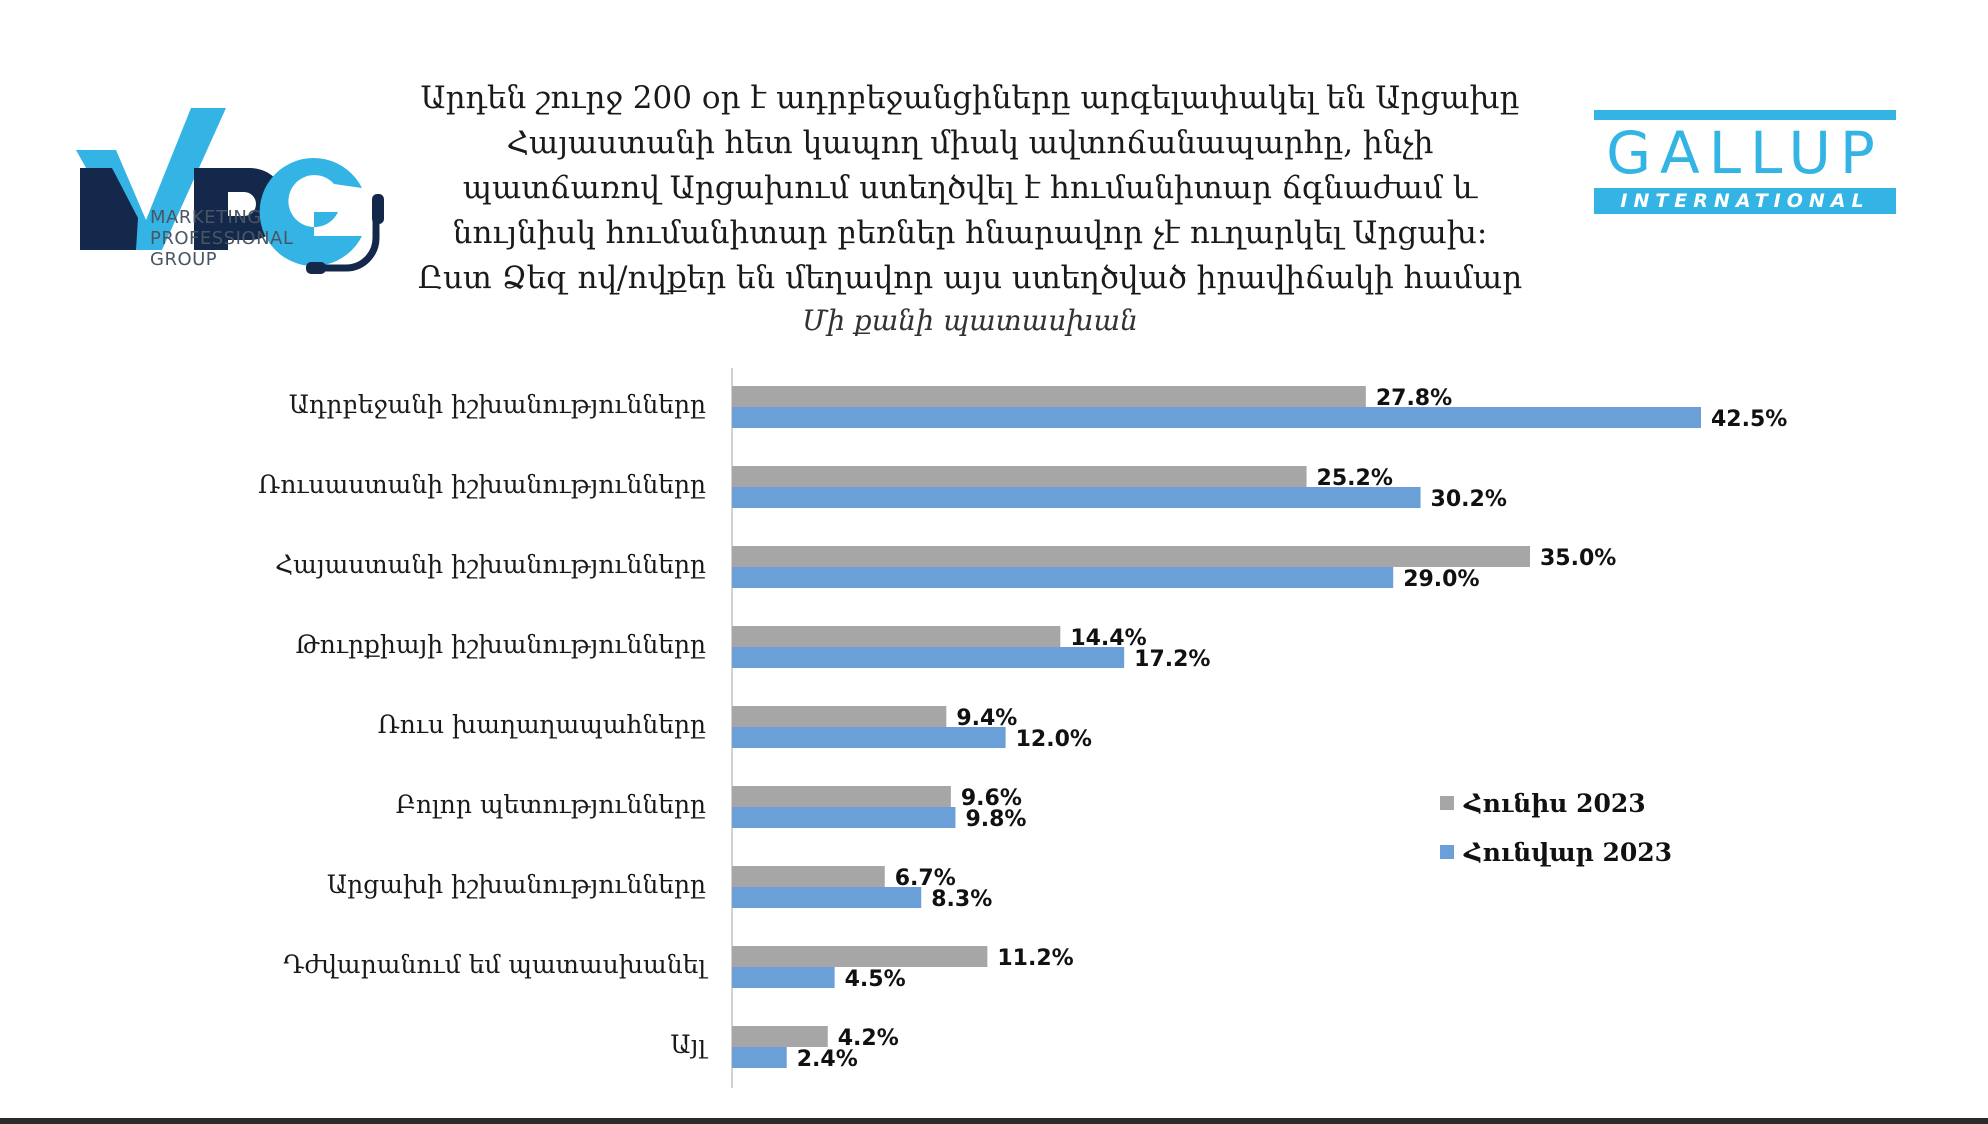 Image resolution: width=1988 pixels, height=1124 pixels. What do you see at coordinates (490, 564) in the screenshot?
I see `category-label: Հայաստանի իշխանությունները` at bounding box center [490, 564].